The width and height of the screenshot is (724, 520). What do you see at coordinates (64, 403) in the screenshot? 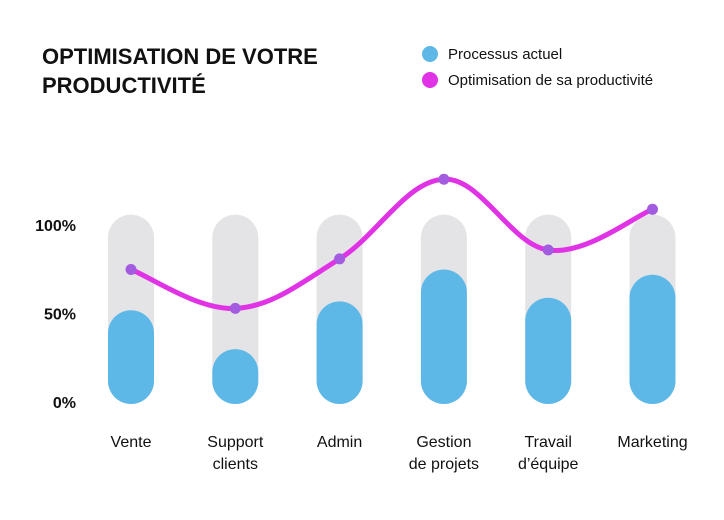
I see `y-tick-label: 0%` at bounding box center [64, 403].